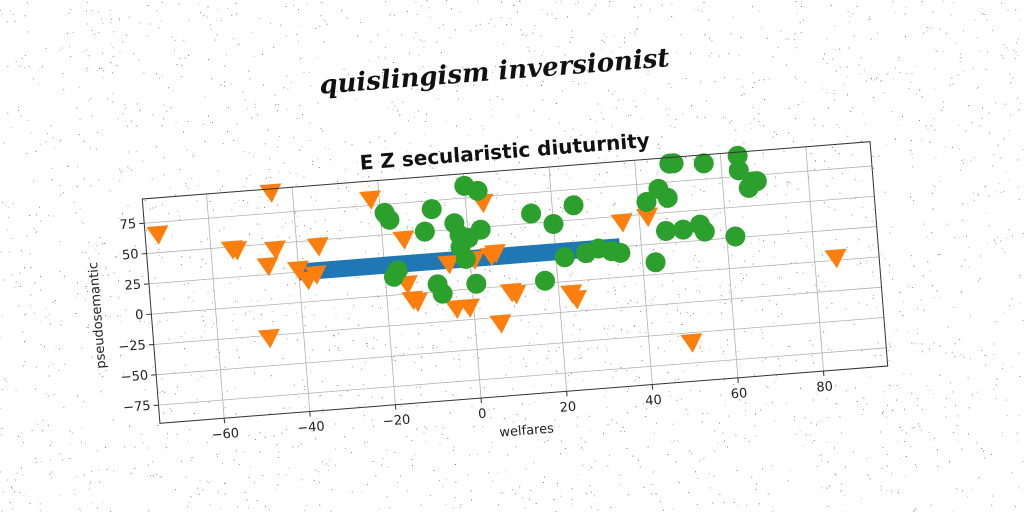 The image size is (1024, 512). I want to click on scatter-point-circle, so click(673, 163).